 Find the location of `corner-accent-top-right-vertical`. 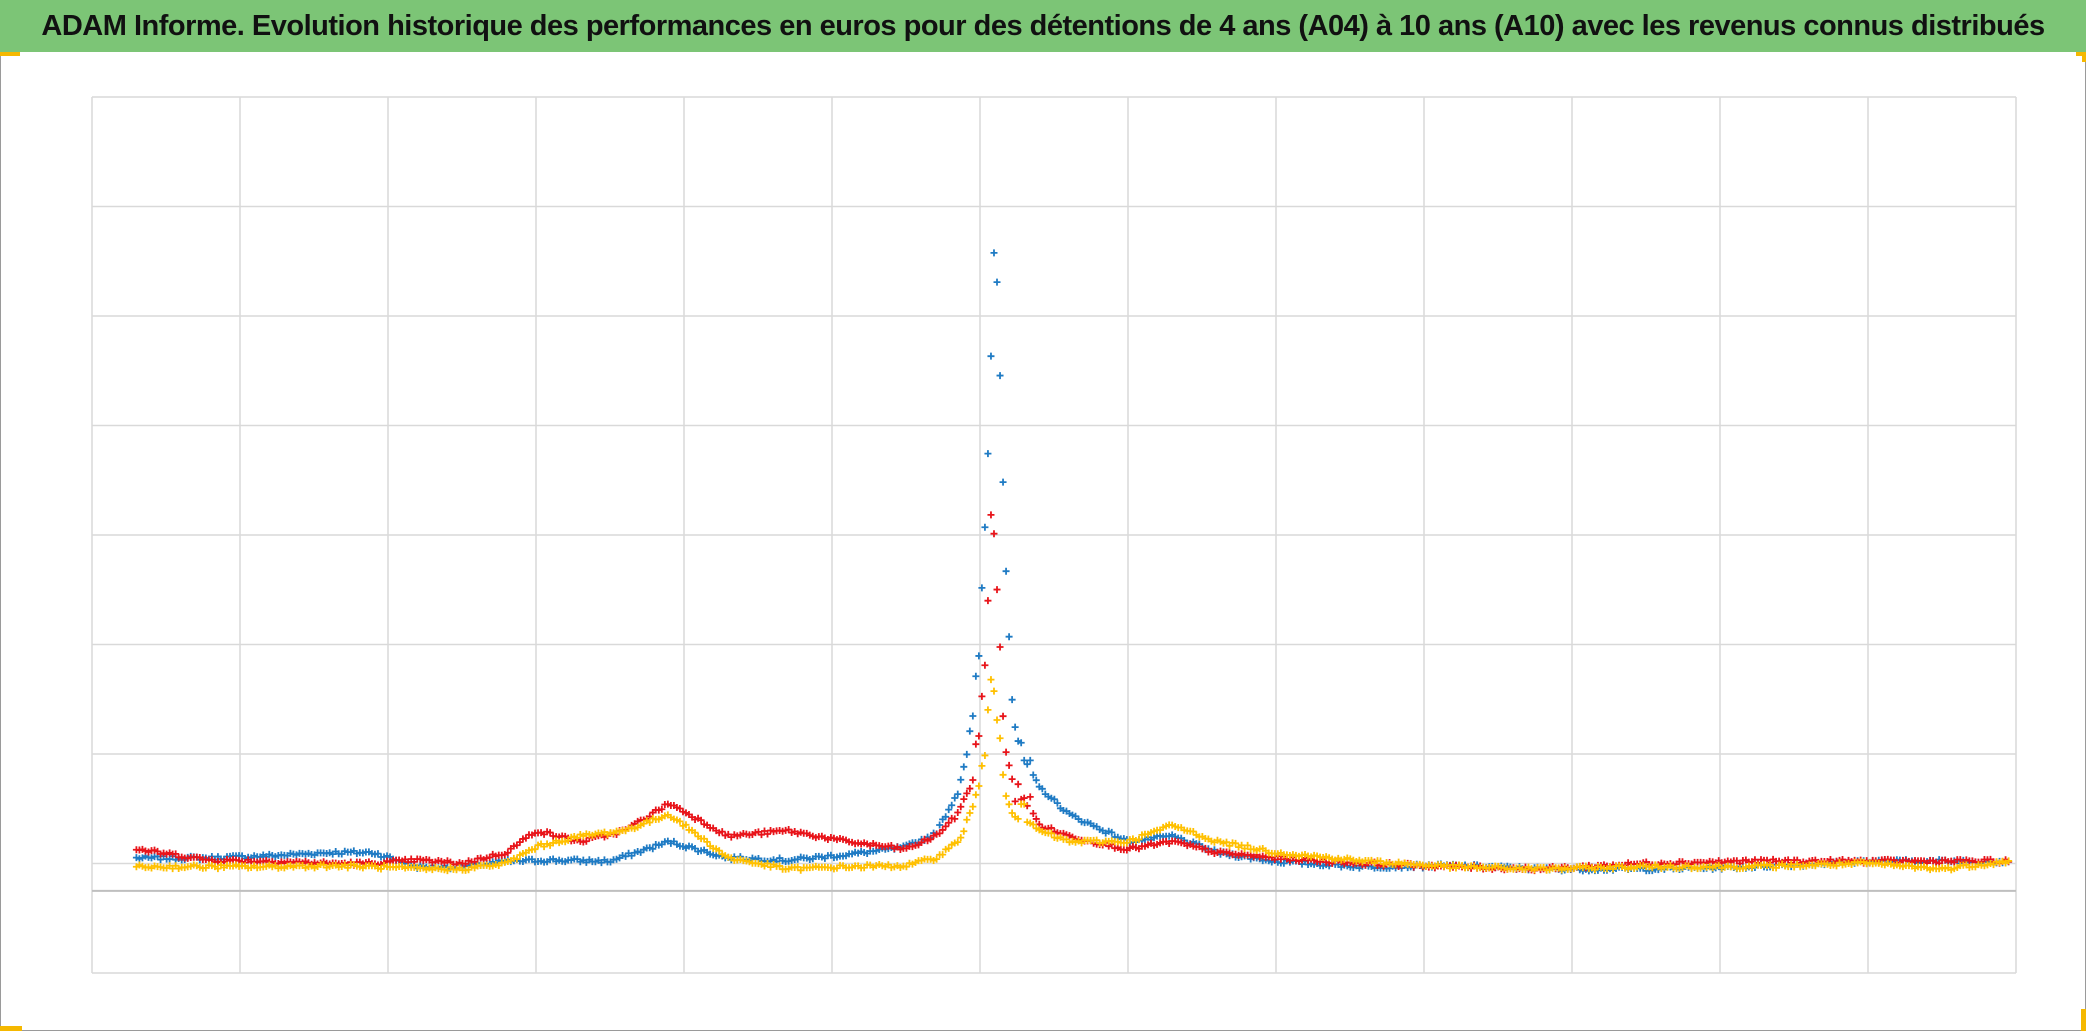

corner-accent-top-right-vertical is located at coordinates (2084, 57).